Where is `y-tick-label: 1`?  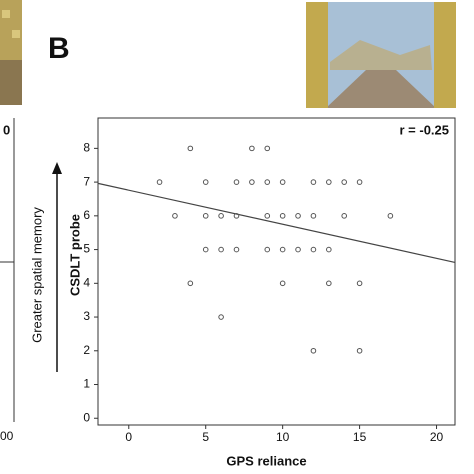
y-tick-label: 1 is located at coordinates (86, 384).